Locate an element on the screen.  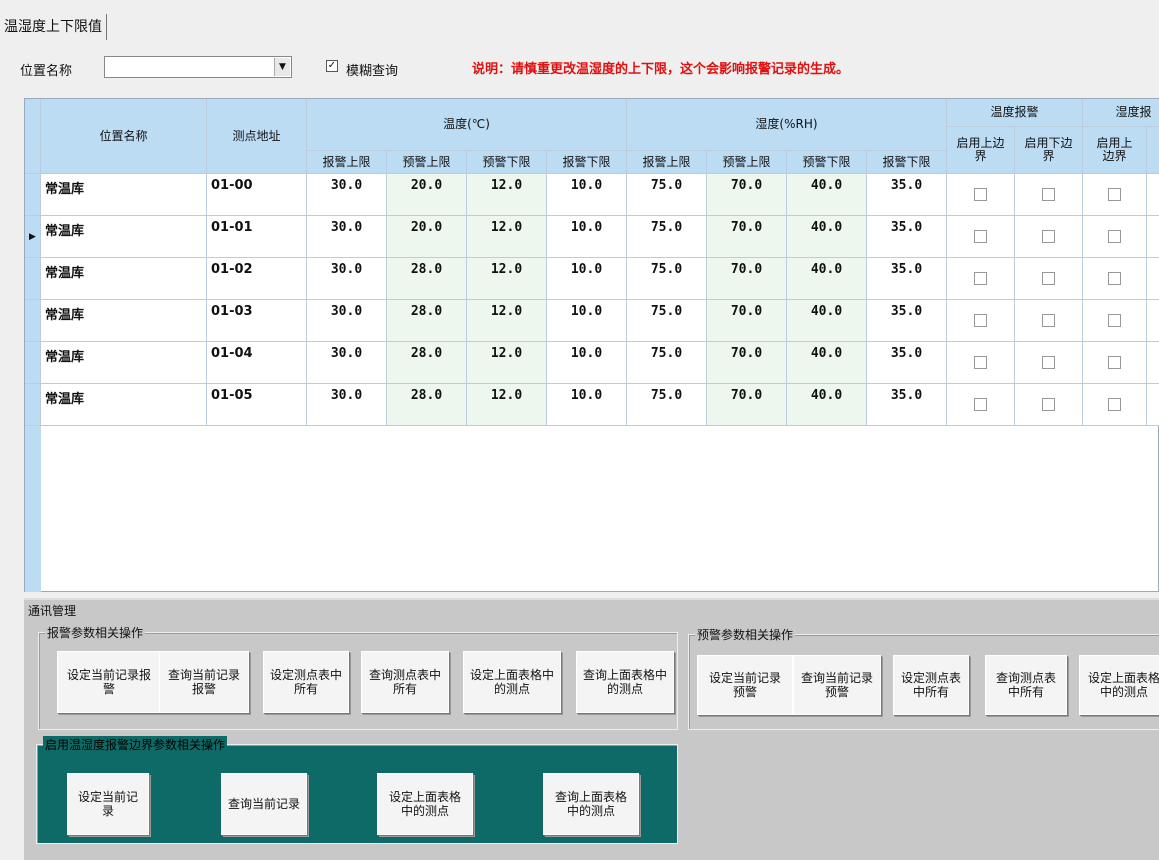
warn-button-0: 设定当前记录预警 is located at coordinates (745, 685).